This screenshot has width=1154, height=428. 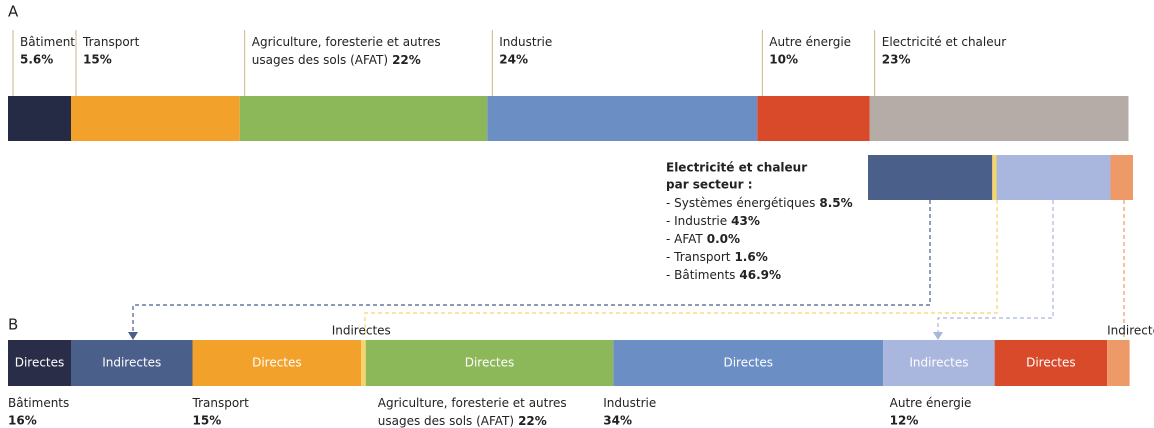 I want to click on segment-name-text: Transport, so click(x=111, y=42).